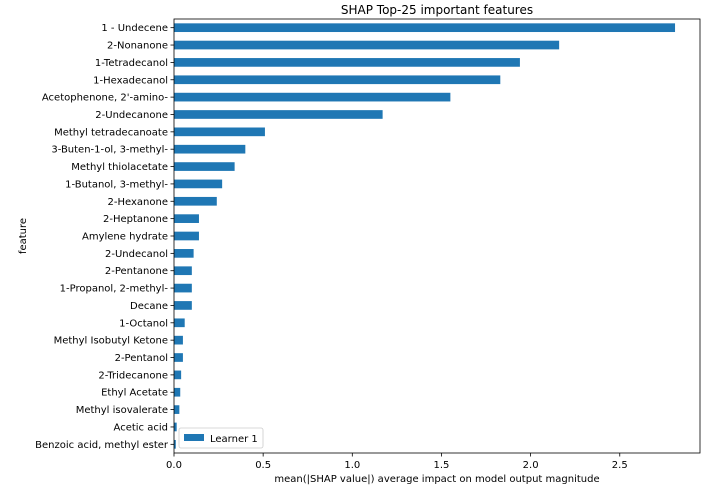 Image resolution: width=720 pixels, height=504 pixels. Describe the element at coordinates (352, 465) in the screenshot. I see `x-tick-label: 1.0` at that location.